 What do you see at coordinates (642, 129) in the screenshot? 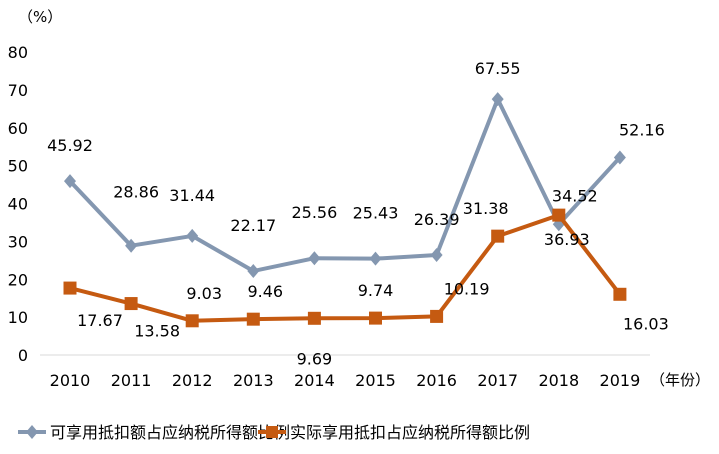
I see `data-label: 52.16` at bounding box center [642, 129].